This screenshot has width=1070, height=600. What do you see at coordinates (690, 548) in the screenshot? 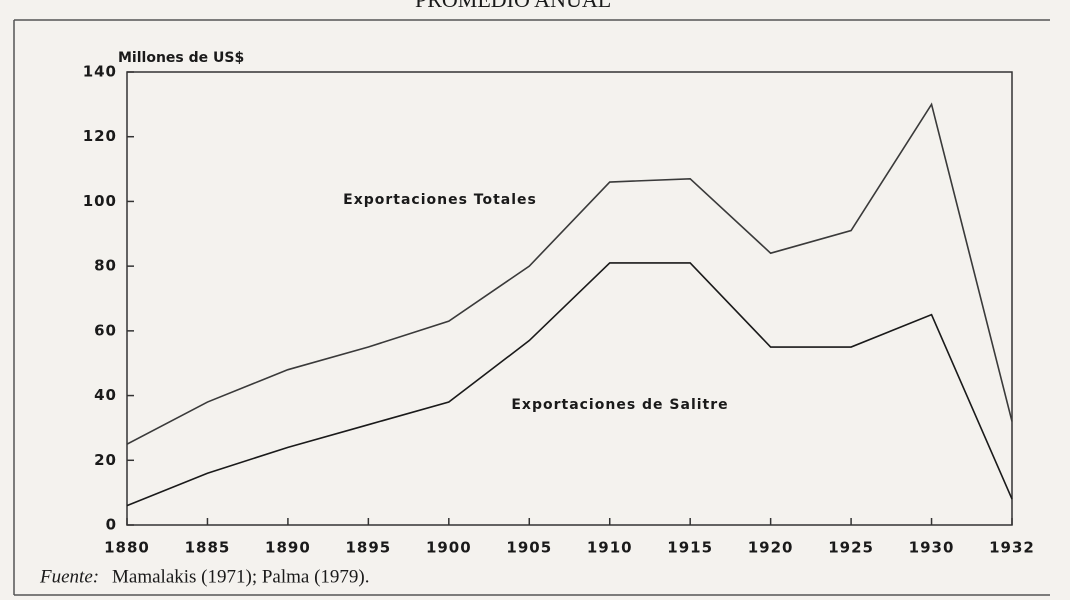
I see `x-tick-label: 1915` at bounding box center [690, 548].